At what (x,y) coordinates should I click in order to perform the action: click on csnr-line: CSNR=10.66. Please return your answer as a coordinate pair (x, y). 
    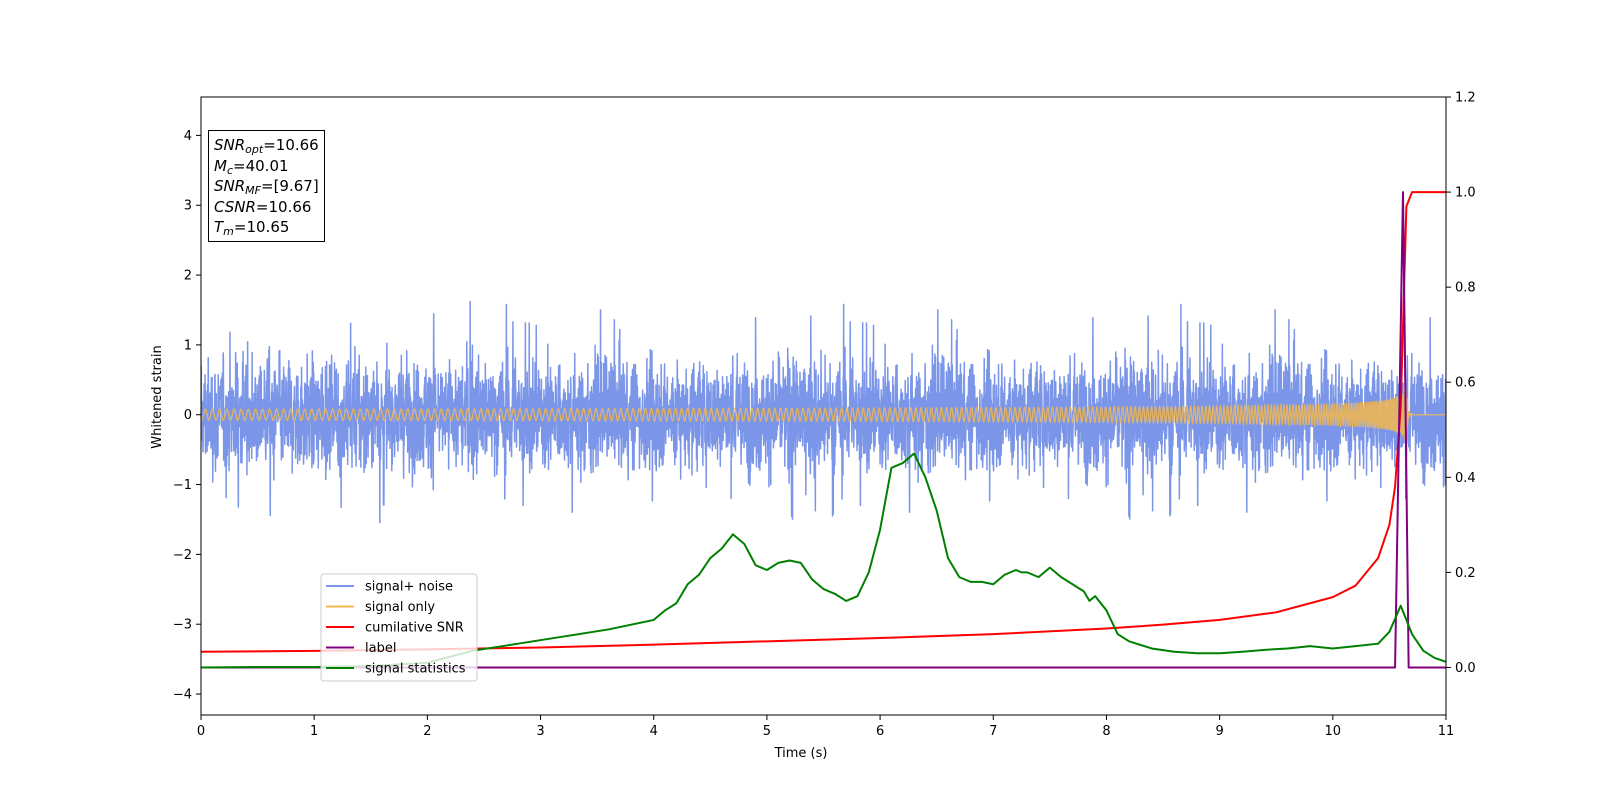
    Looking at the image, I should click on (266, 207).